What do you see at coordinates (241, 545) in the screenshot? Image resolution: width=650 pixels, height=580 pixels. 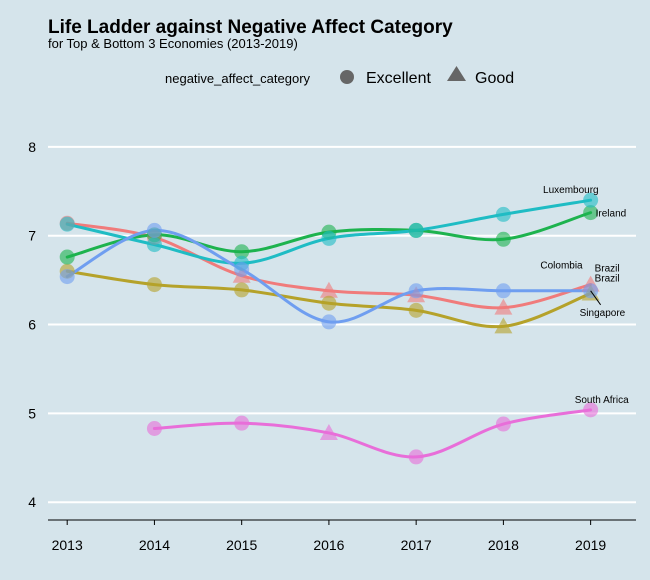 I see `x-tick-label: 2015` at bounding box center [241, 545].